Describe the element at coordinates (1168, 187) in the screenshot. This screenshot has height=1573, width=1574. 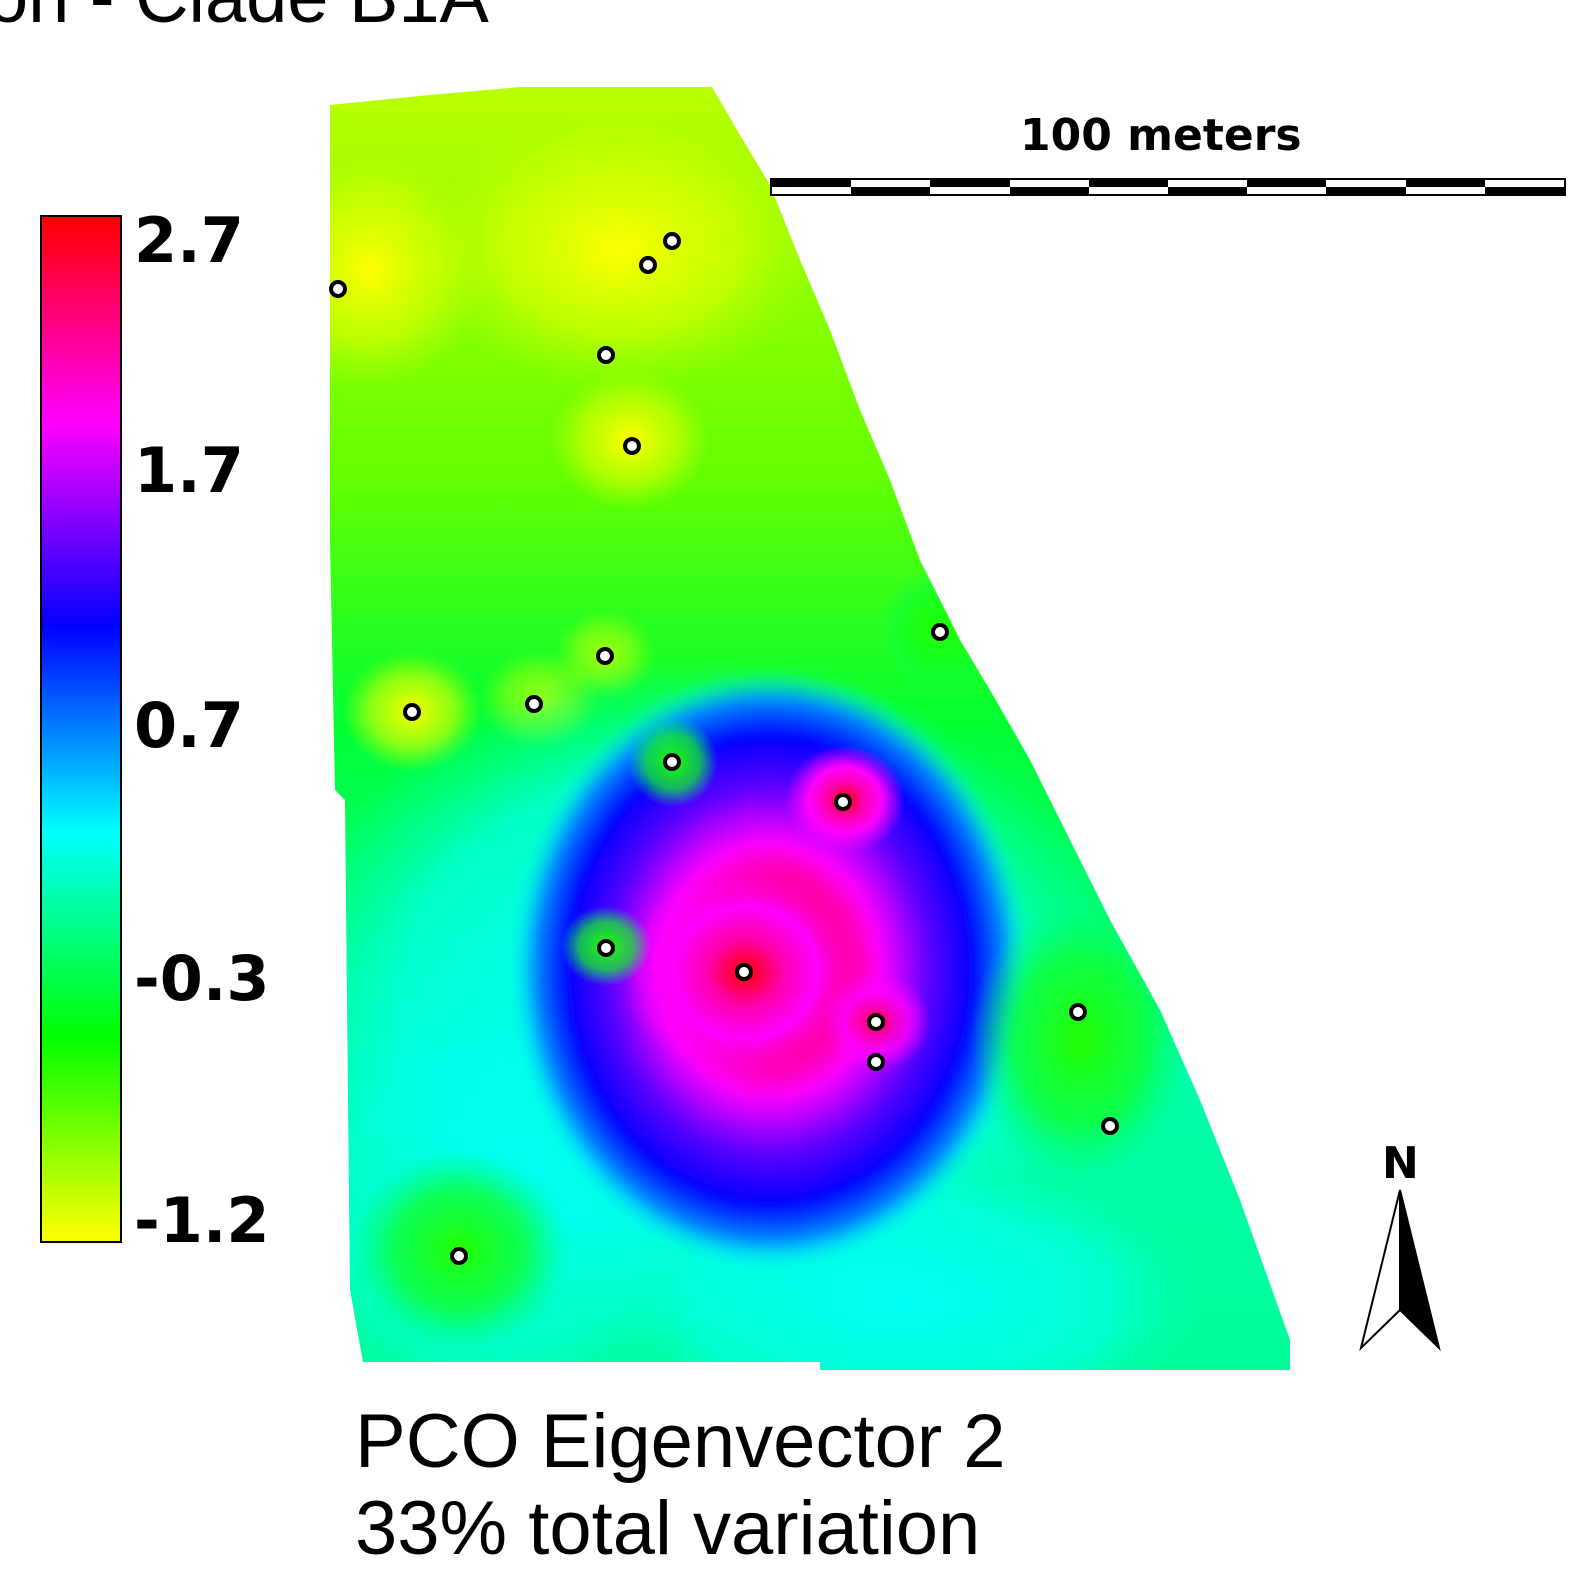
I see `scale-bar` at that location.